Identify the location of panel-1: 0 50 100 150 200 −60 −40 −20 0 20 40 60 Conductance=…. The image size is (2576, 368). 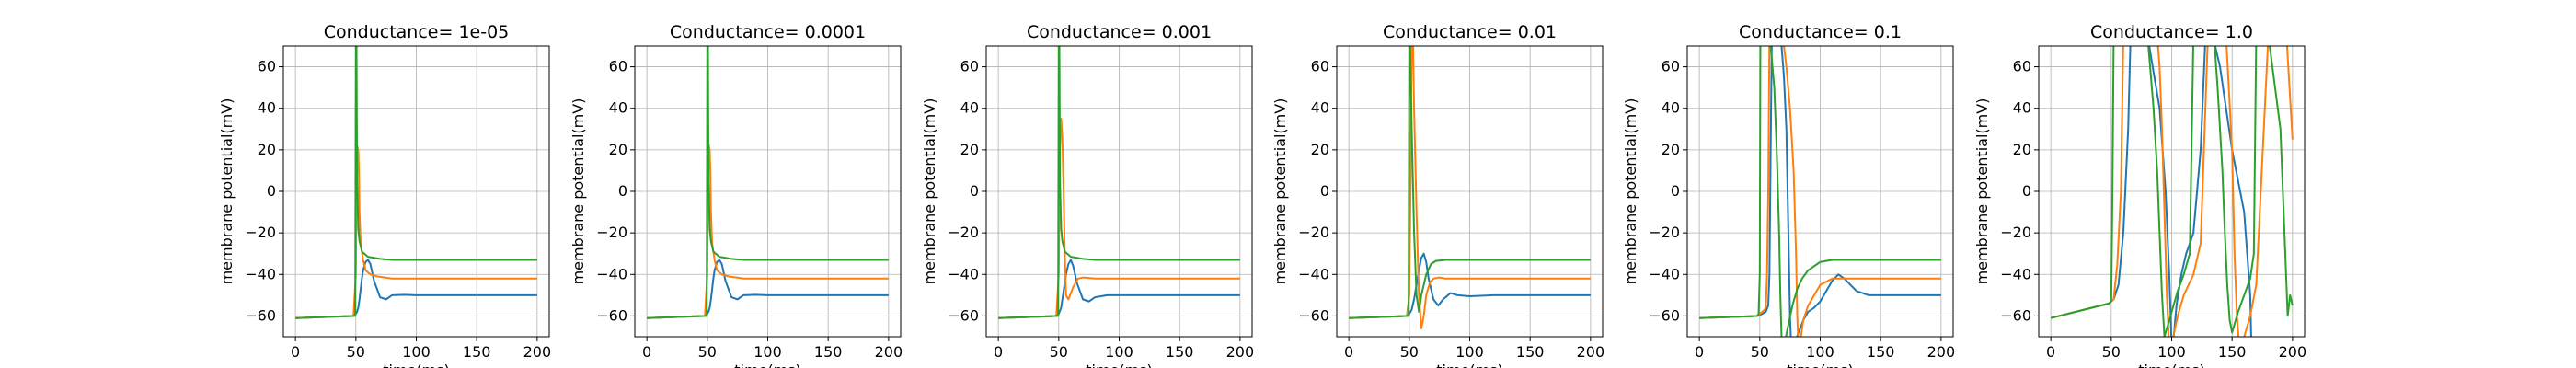
(384, 195).